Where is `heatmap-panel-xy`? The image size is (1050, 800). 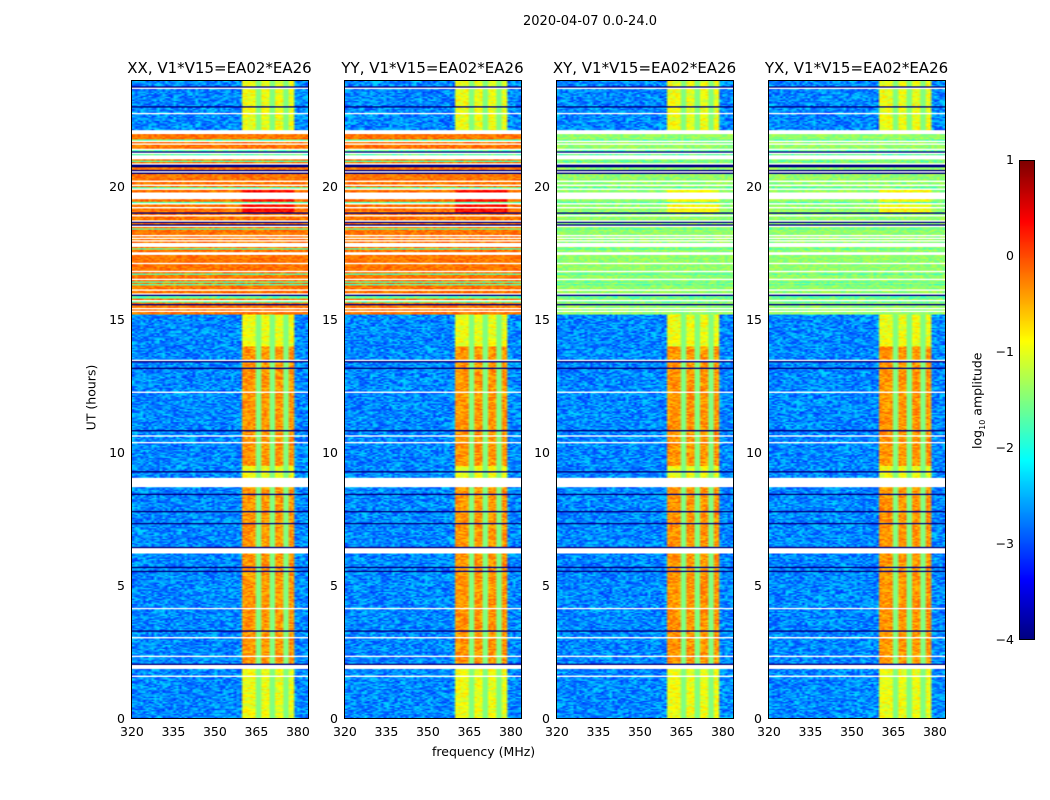
heatmap-panel-xy is located at coordinates (645, 399).